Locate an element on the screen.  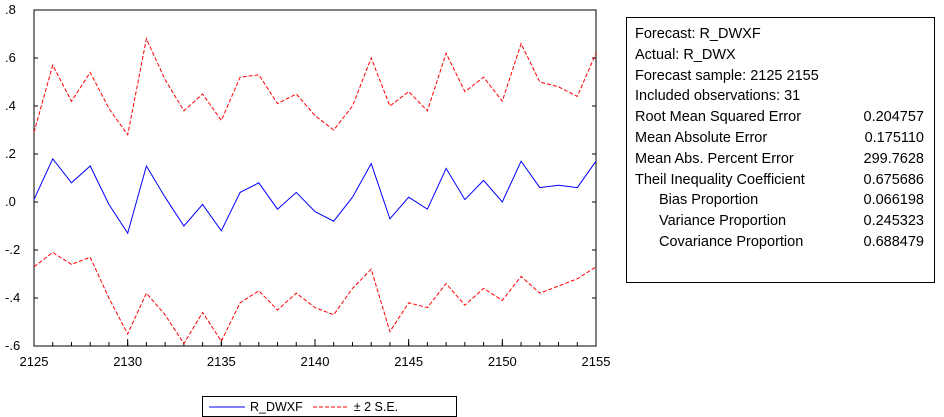
x-axis: 2125 2130 2135 2140 2145 2150 2155 is located at coordinates (315, 354).